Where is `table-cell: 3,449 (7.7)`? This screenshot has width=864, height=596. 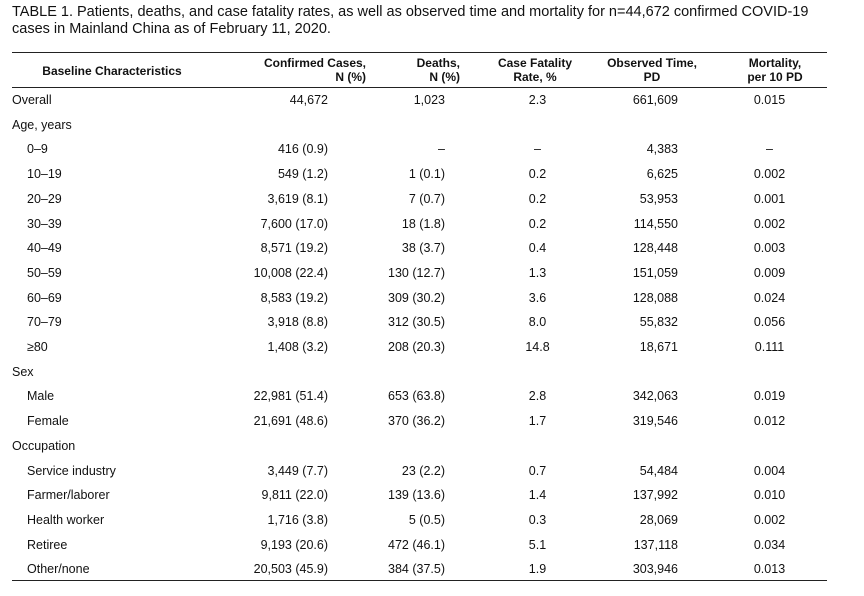
table-cell: 3,449 (7.7) is located at coordinates (297, 470).